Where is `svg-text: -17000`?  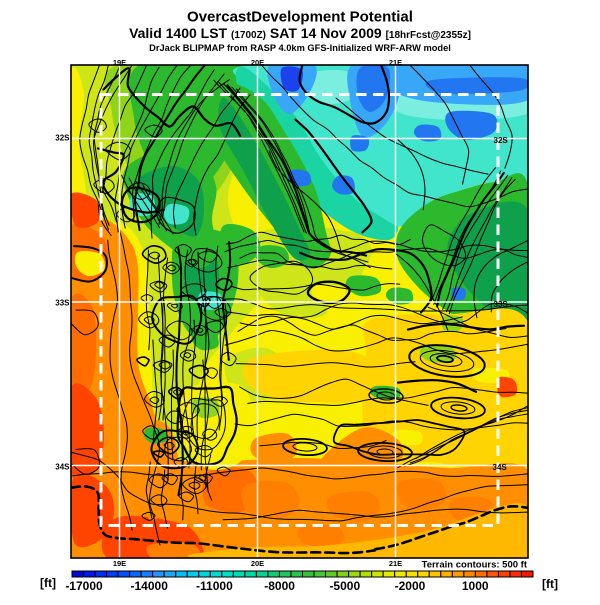 svg-text: -17000 is located at coordinates (84, 586).